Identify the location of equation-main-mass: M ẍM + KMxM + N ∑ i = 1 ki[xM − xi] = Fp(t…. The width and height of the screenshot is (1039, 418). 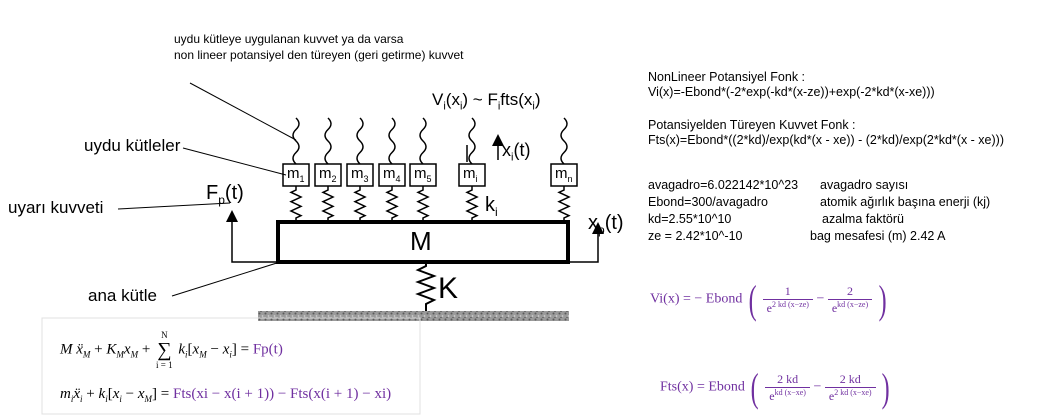
(171, 350).